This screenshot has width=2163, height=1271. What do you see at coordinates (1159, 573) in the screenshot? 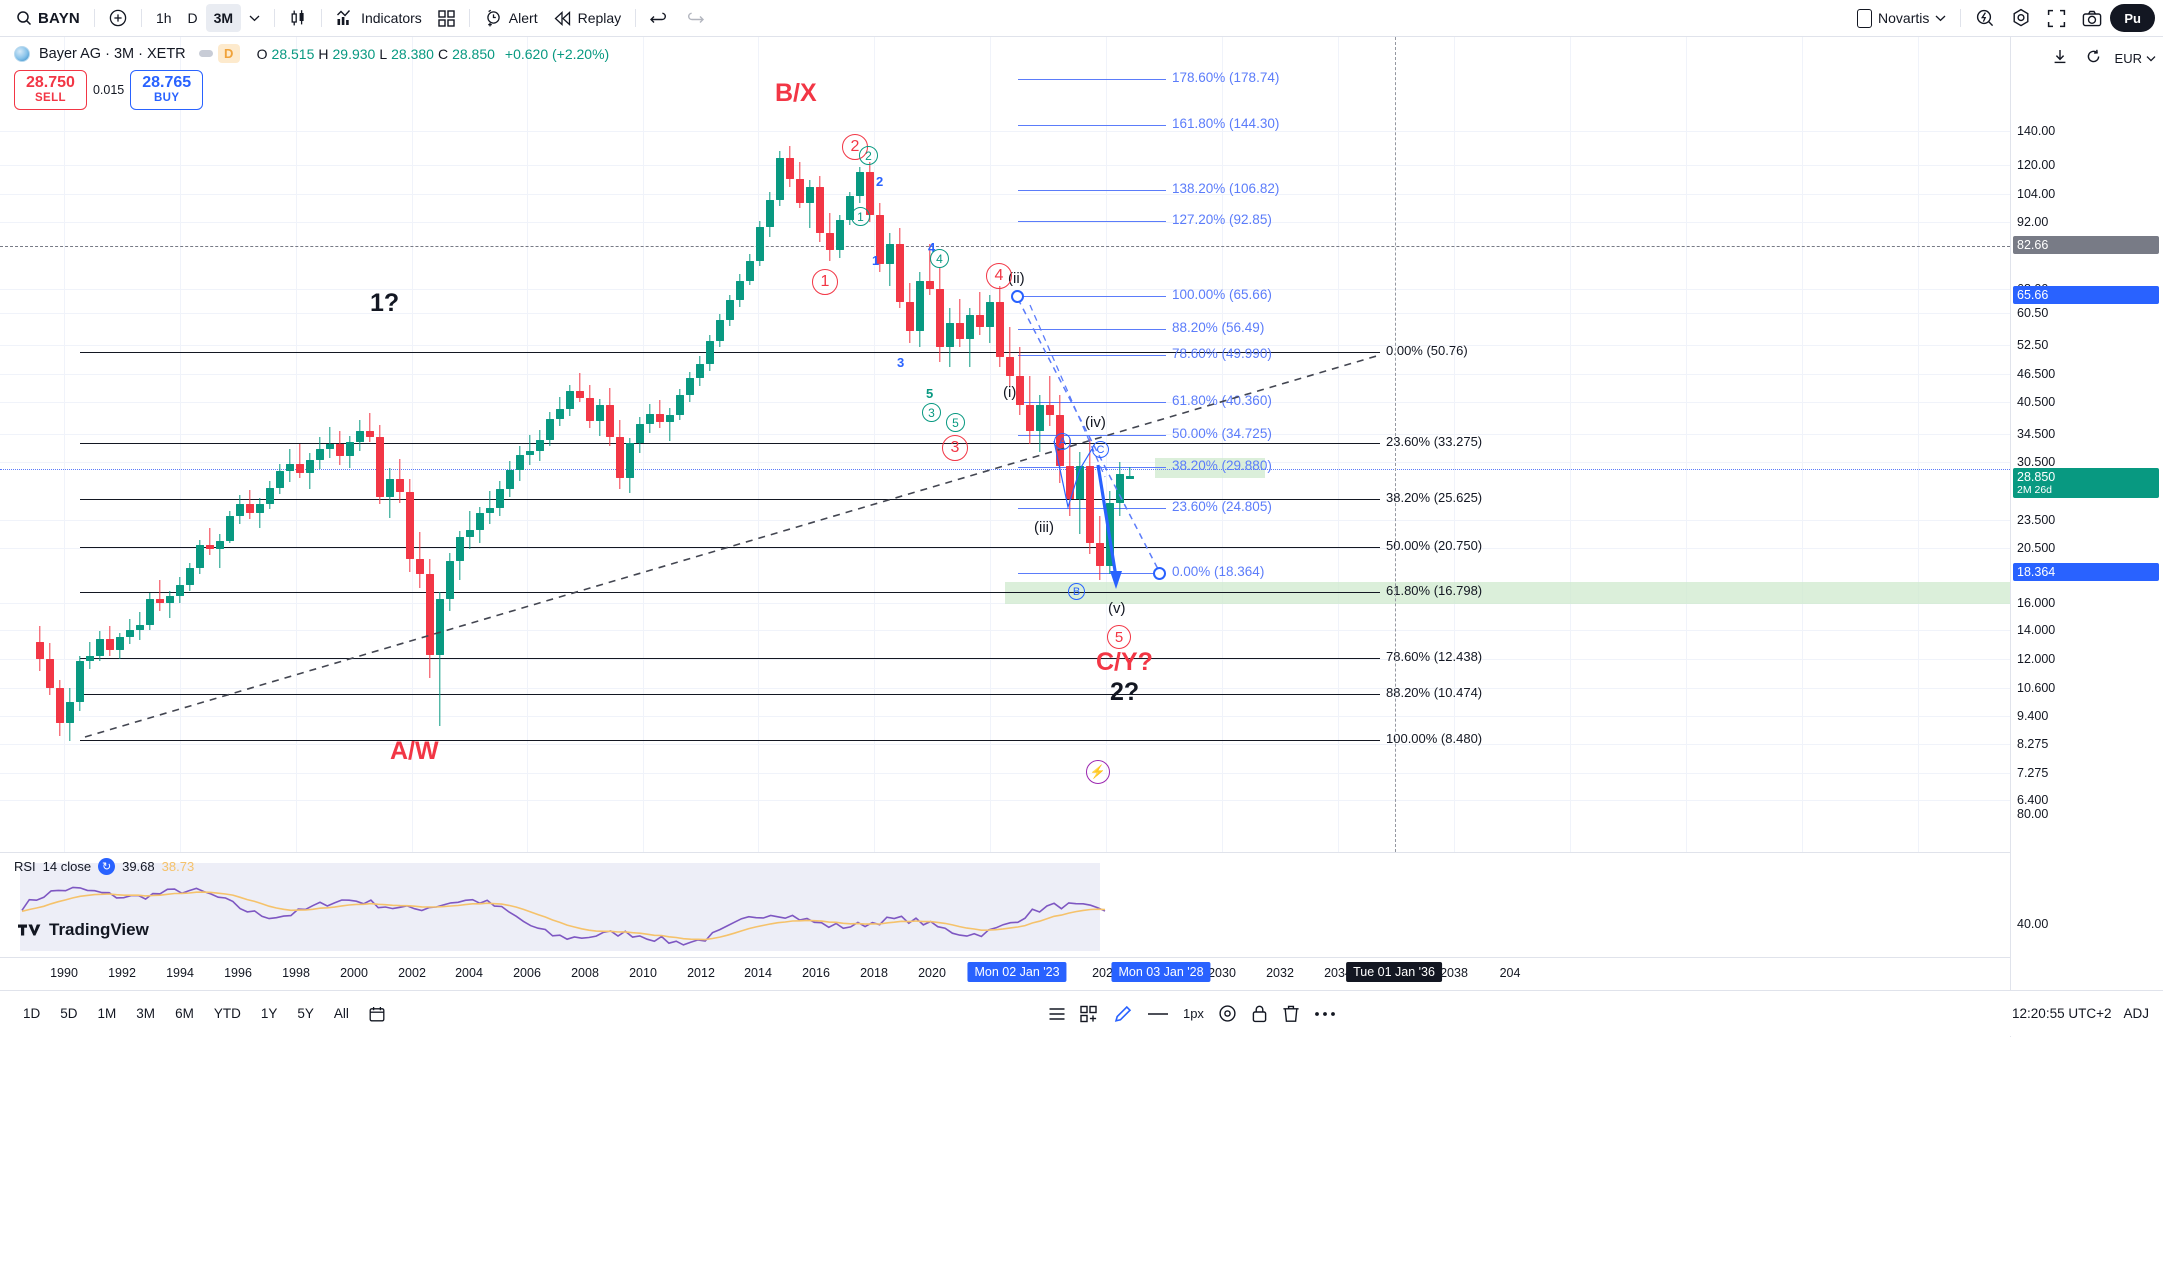
I see `fib-handle-bottom` at bounding box center [1159, 573].